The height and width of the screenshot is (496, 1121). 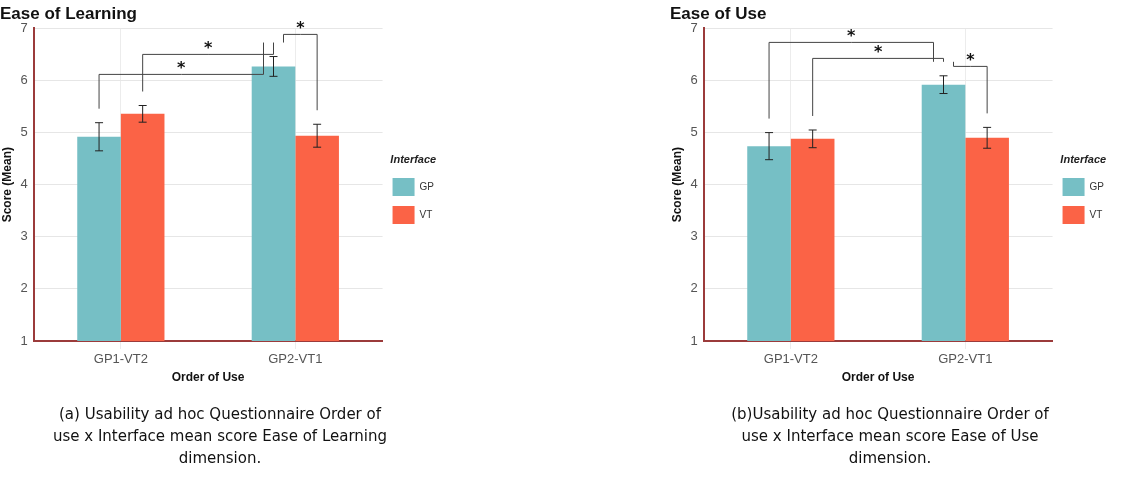 What do you see at coordinates (890, 436) in the screenshot?
I see `text: (b)Usability ad hoc Questionnaire Order of use x Interface mean score Ease of Use dimension.` at bounding box center [890, 436].